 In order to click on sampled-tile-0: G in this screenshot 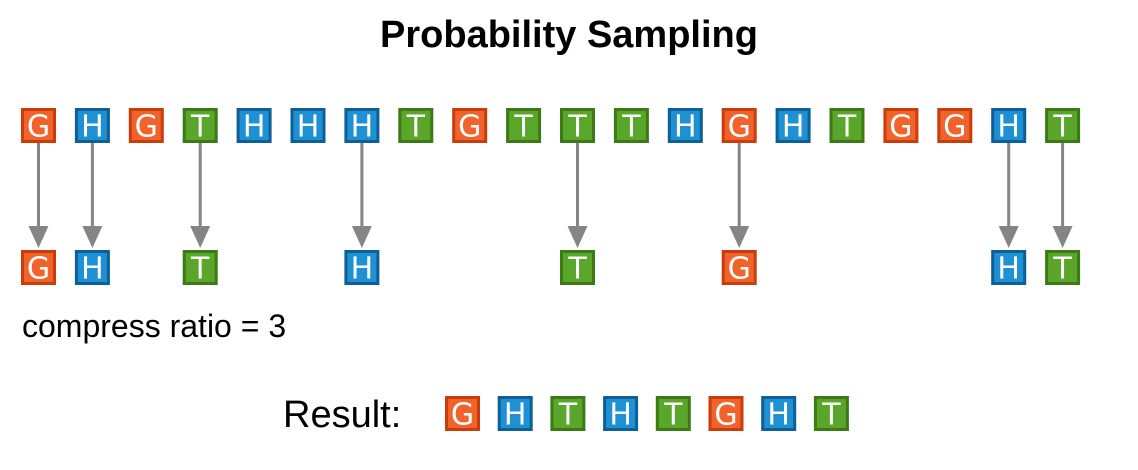, I will do `click(38, 268)`.